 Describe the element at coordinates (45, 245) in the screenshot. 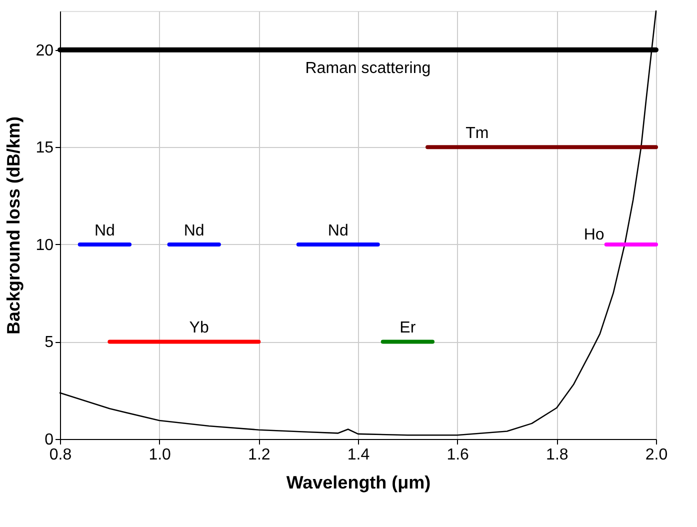

I see `y-tick-label: 10` at that location.